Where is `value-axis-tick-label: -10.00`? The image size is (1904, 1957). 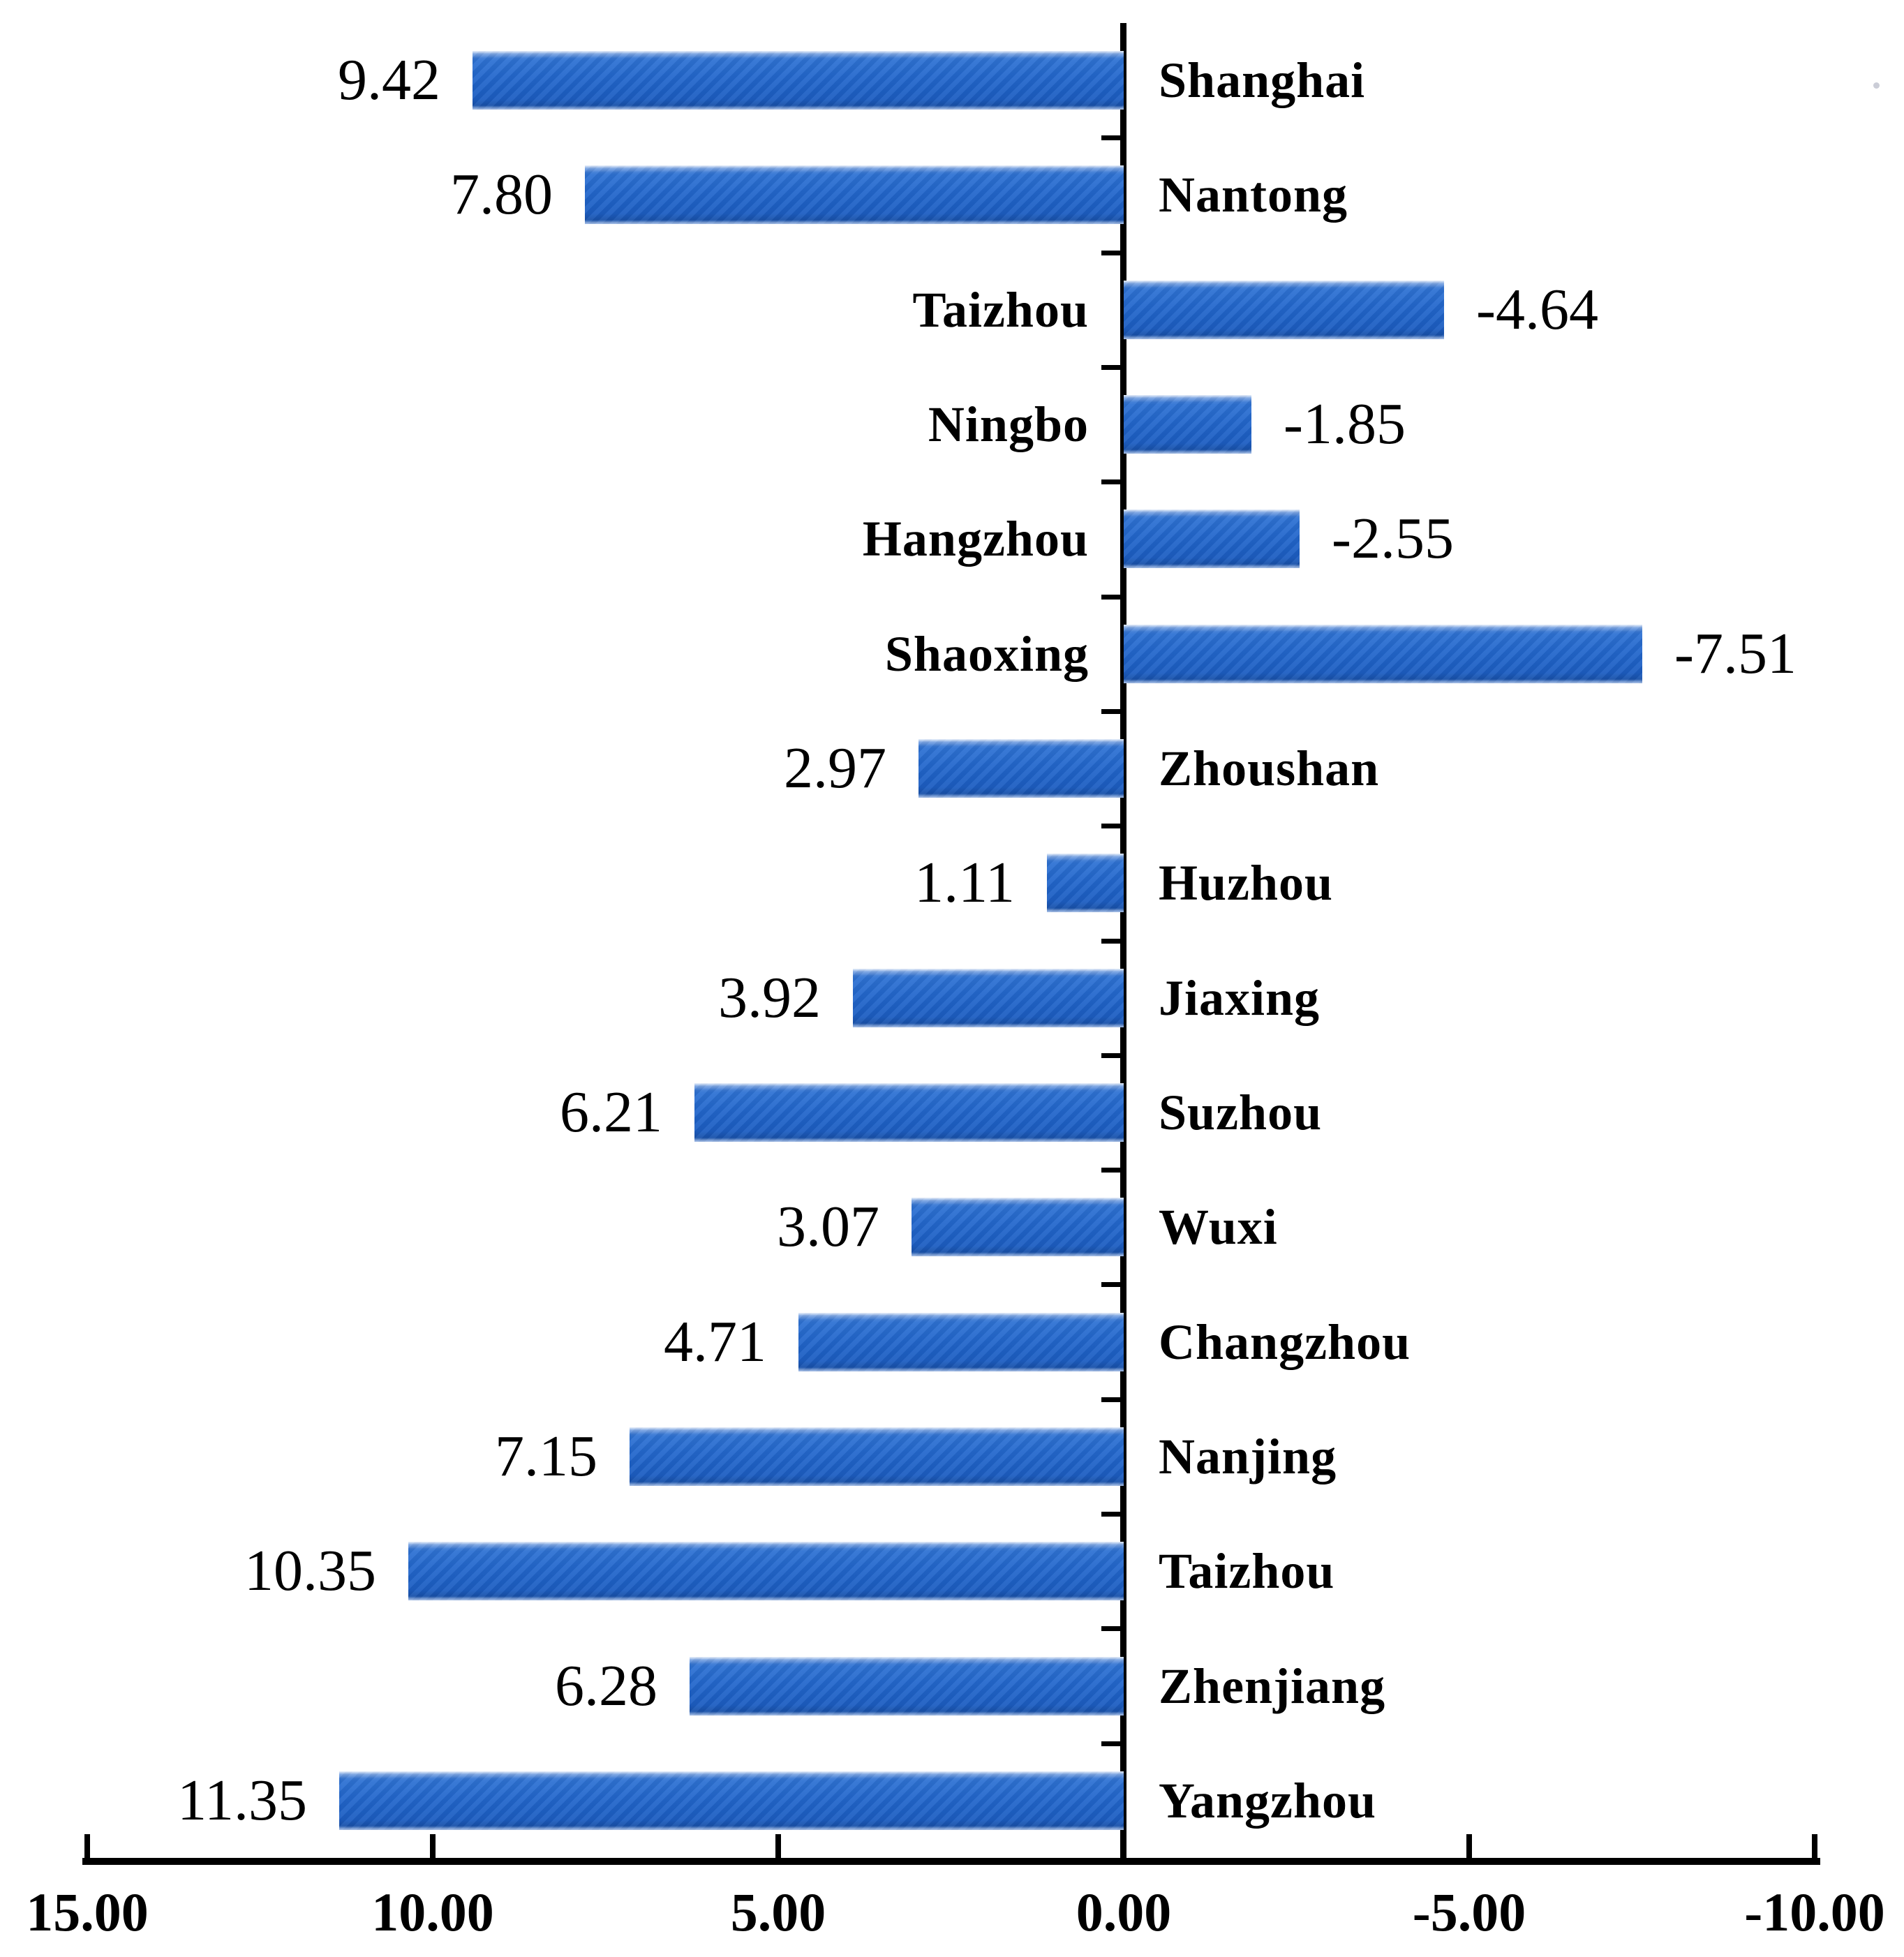
value-axis-tick-label: -10.00 is located at coordinates (1815, 1912).